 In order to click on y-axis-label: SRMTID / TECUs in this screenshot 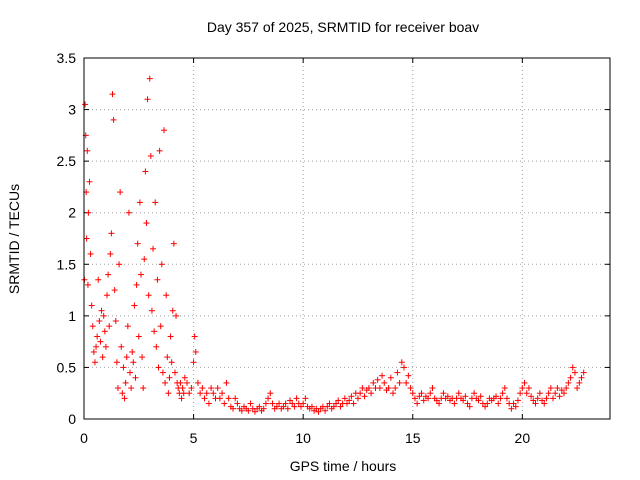, I will do `click(14, 239)`.